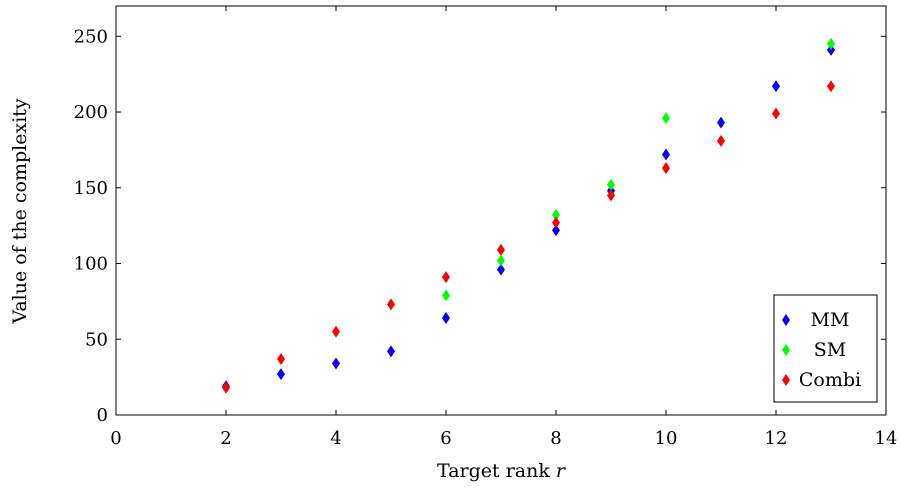  I want to click on legend-marker-sm, so click(786, 350).